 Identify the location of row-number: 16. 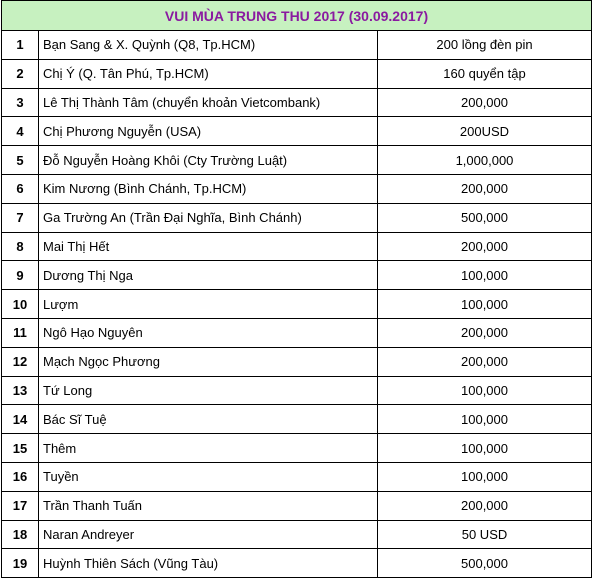
(20, 476).